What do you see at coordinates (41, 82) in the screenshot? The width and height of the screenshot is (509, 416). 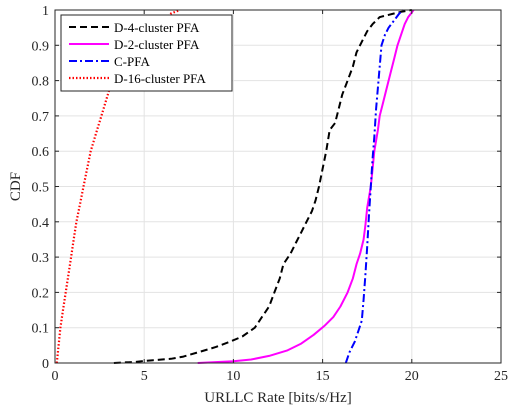 I see `y-tick-label: 0.8` at bounding box center [41, 82].